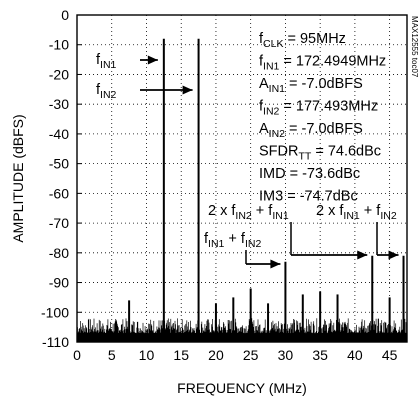 The width and height of the screenshot is (419, 400). Describe the element at coordinates (152, 60) in the screenshot. I see `fin1-arrow-head` at that location.